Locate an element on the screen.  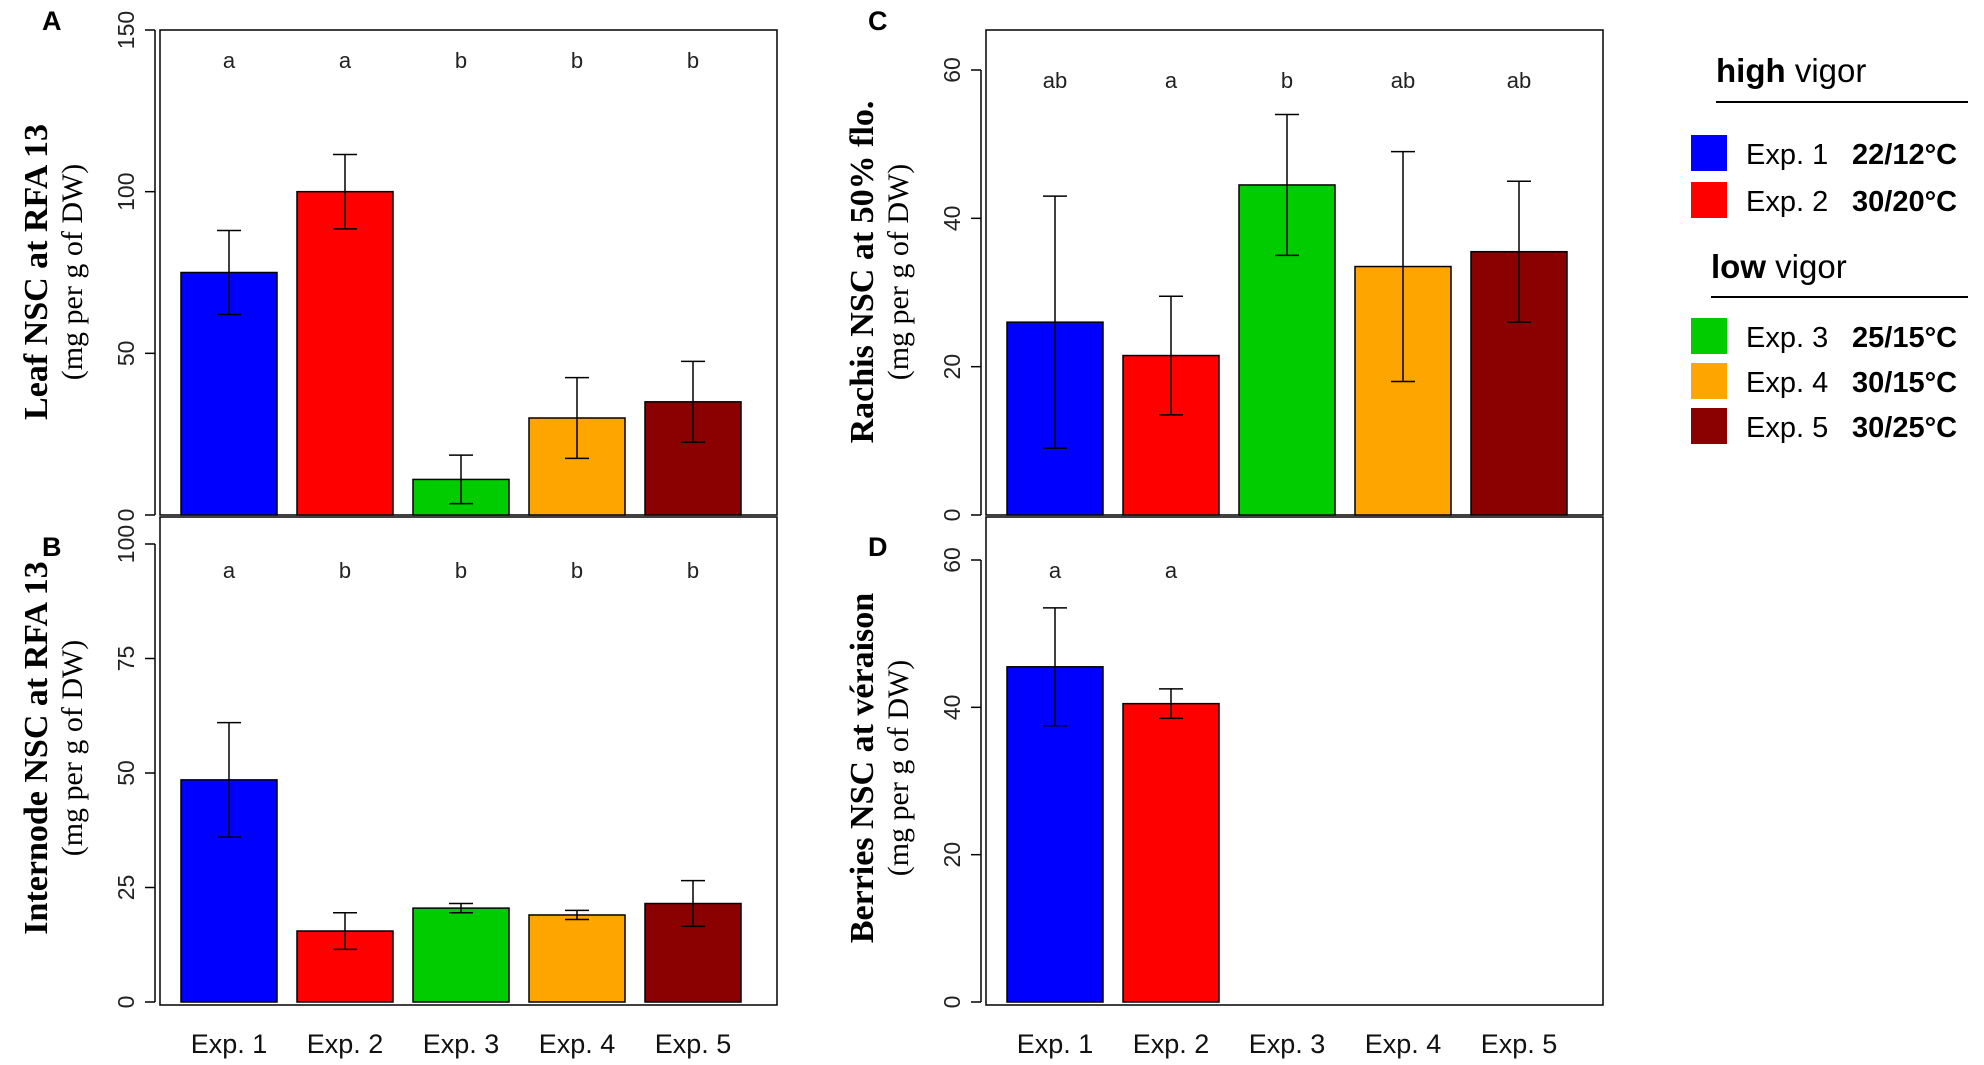
panel-b-exp2-xlabel: Exp. 2 is located at coordinates (345, 1044).